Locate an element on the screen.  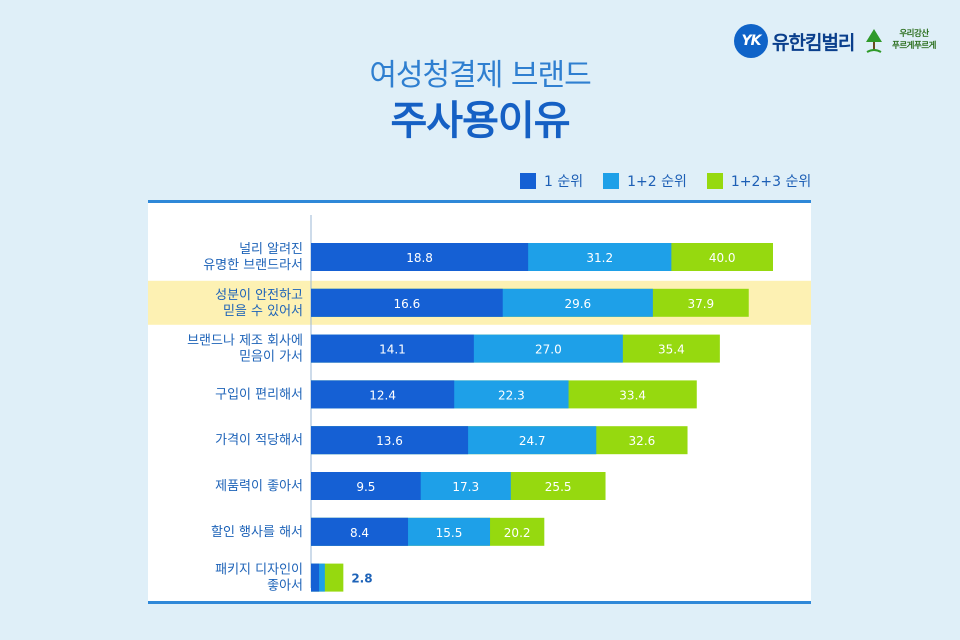
category-label: 제품력이 좋아서 is located at coordinates (259, 486).